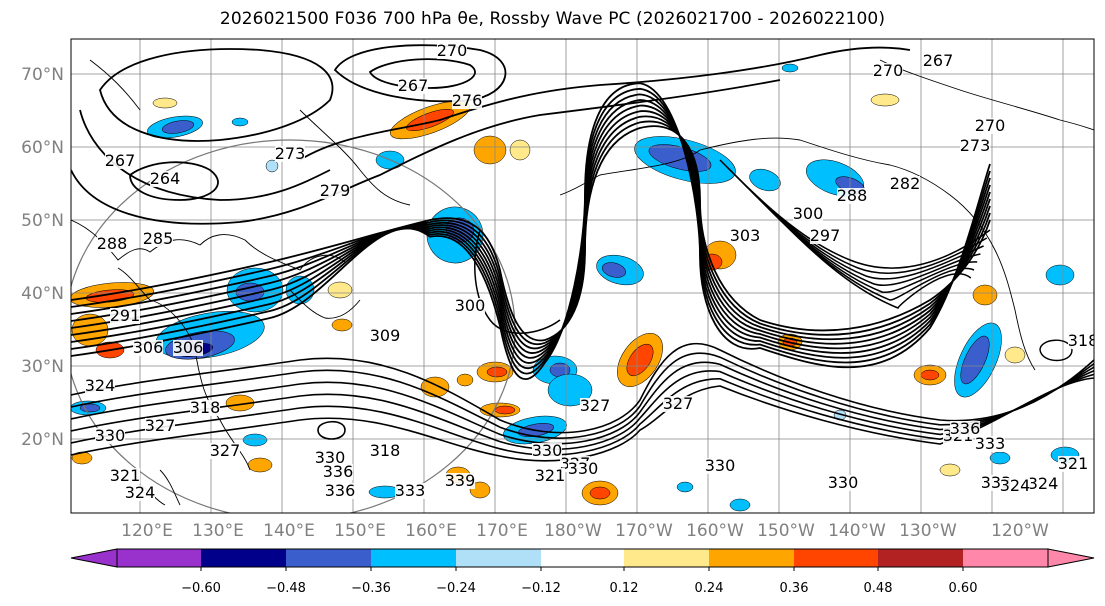  I want to click on lon-label: 130°E, so click(218, 531).